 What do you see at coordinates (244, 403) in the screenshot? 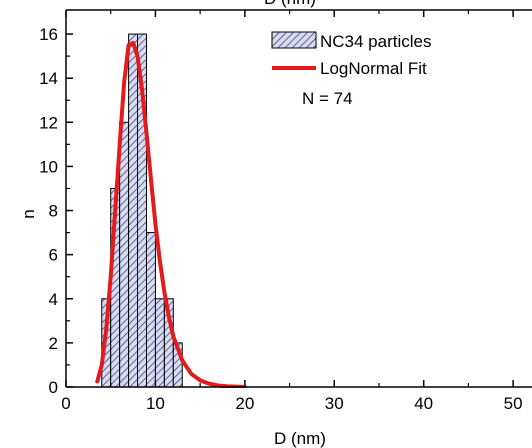
I see `x-tick-label: 20` at bounding box center [244, 403].